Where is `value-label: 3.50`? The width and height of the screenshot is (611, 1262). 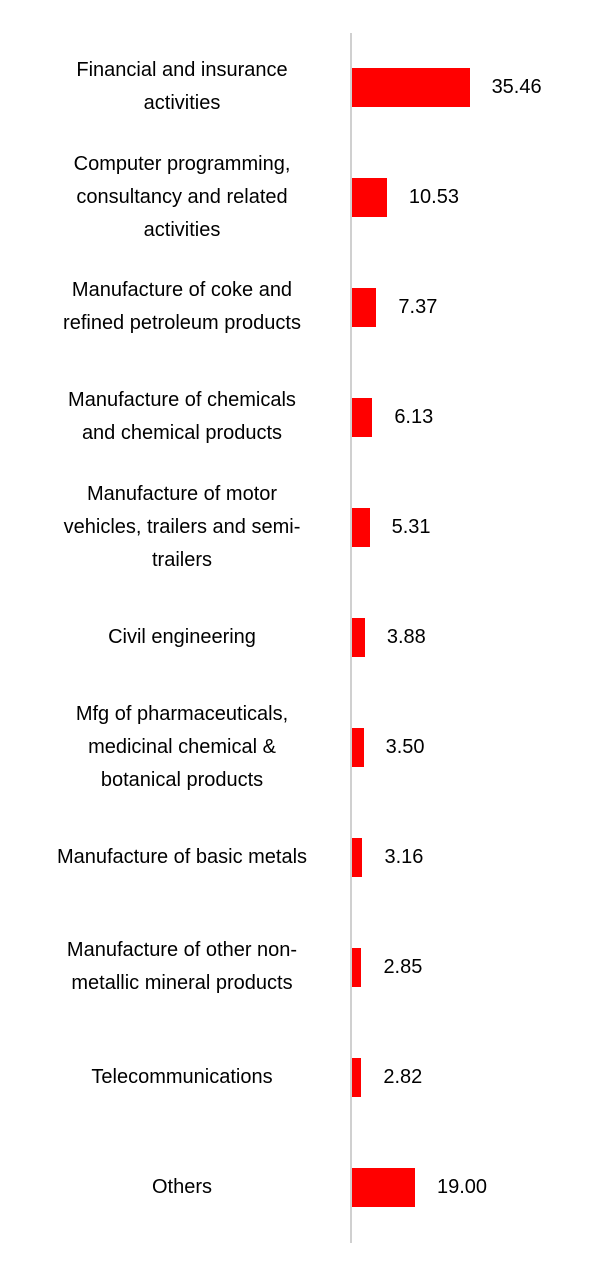 value-label: 3.50 is located at coordinates (405, 747).